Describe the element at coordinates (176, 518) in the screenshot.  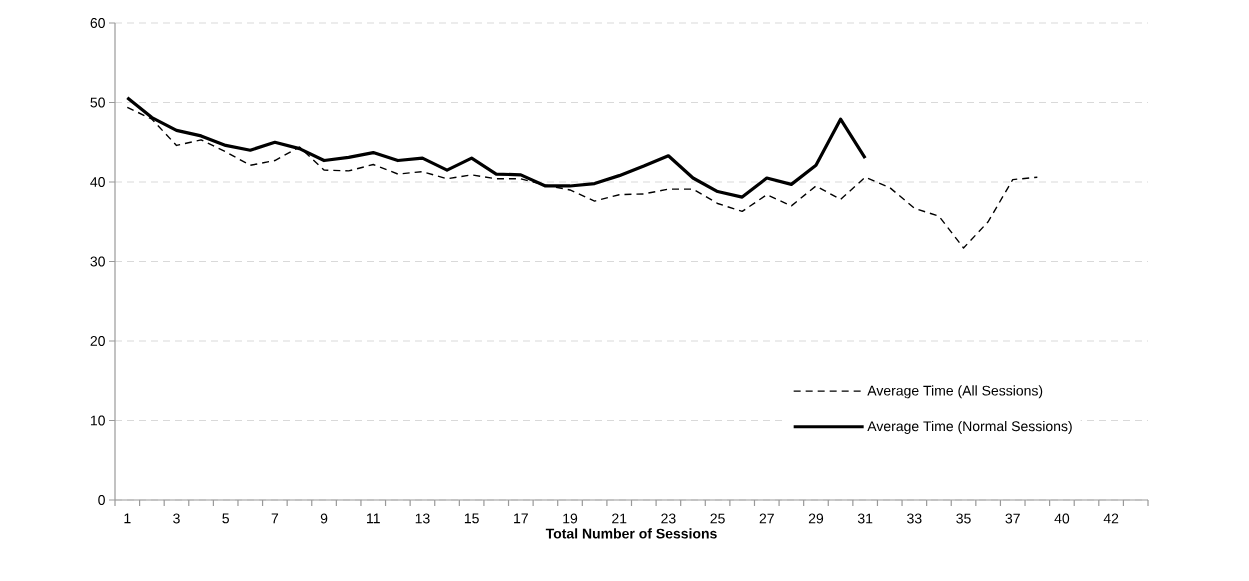
I see `x-tick-label: 3` at that location.